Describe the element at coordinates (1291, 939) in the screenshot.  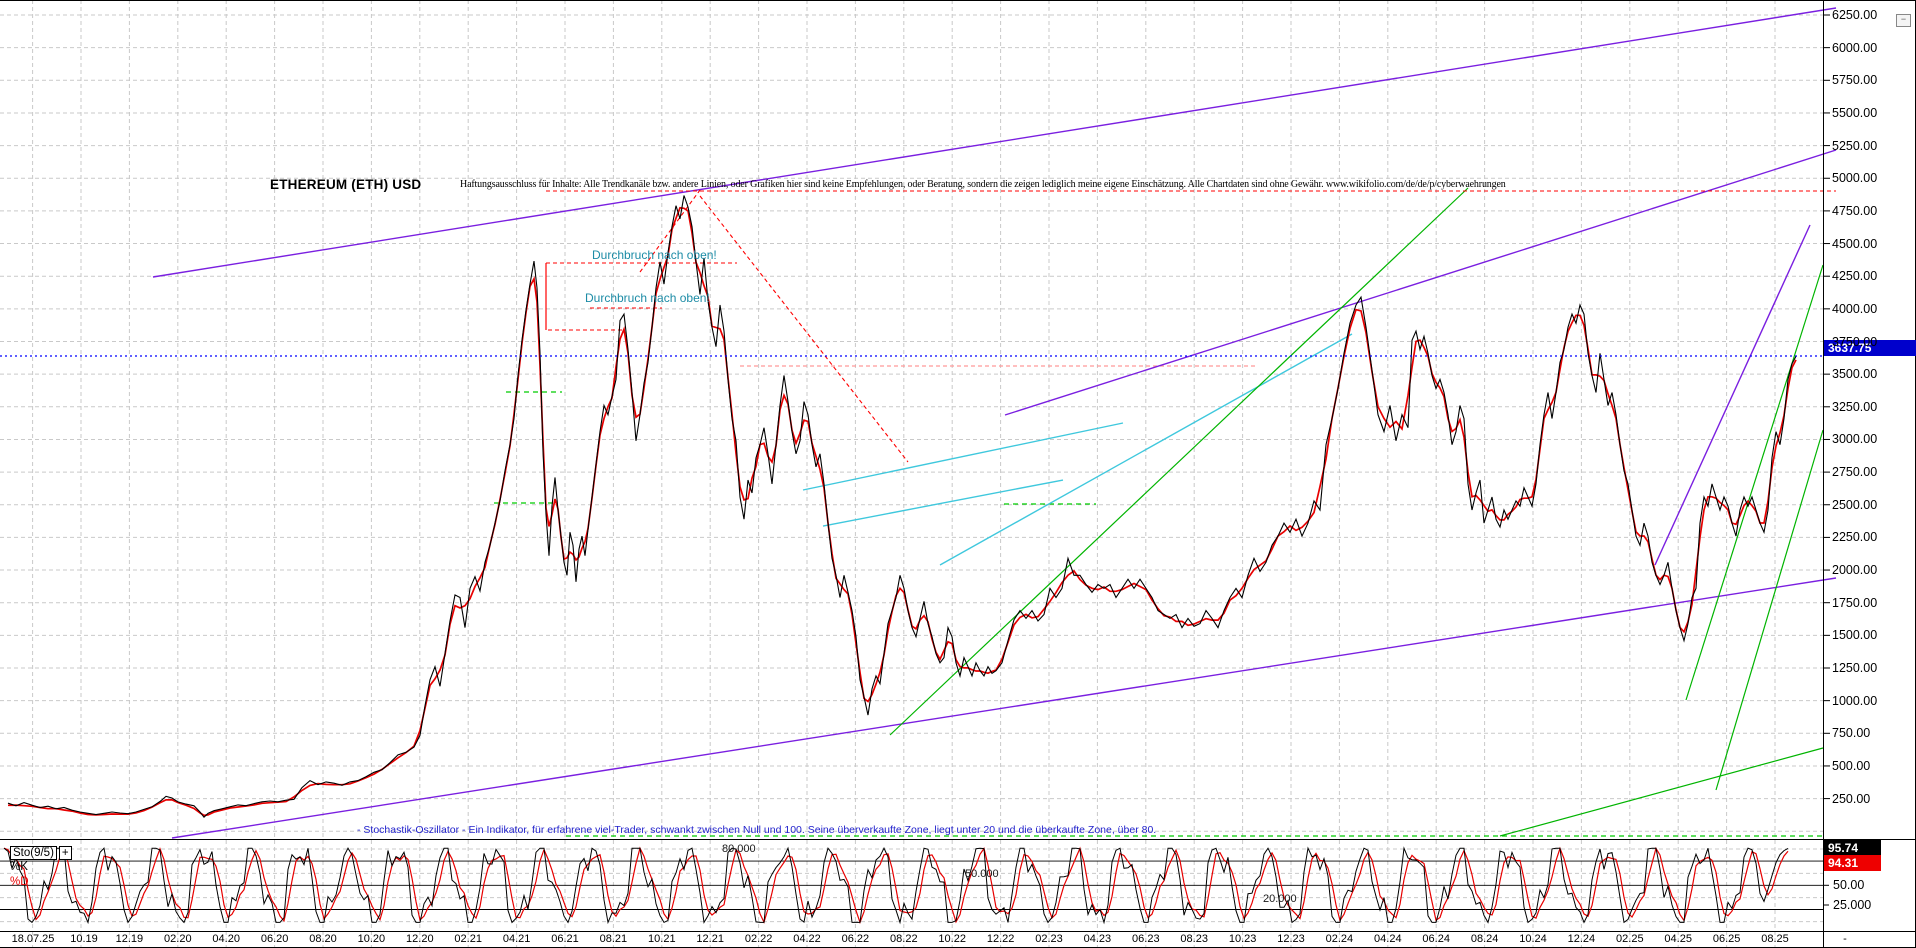
I see `time-axis-label: 12.23` at that location.